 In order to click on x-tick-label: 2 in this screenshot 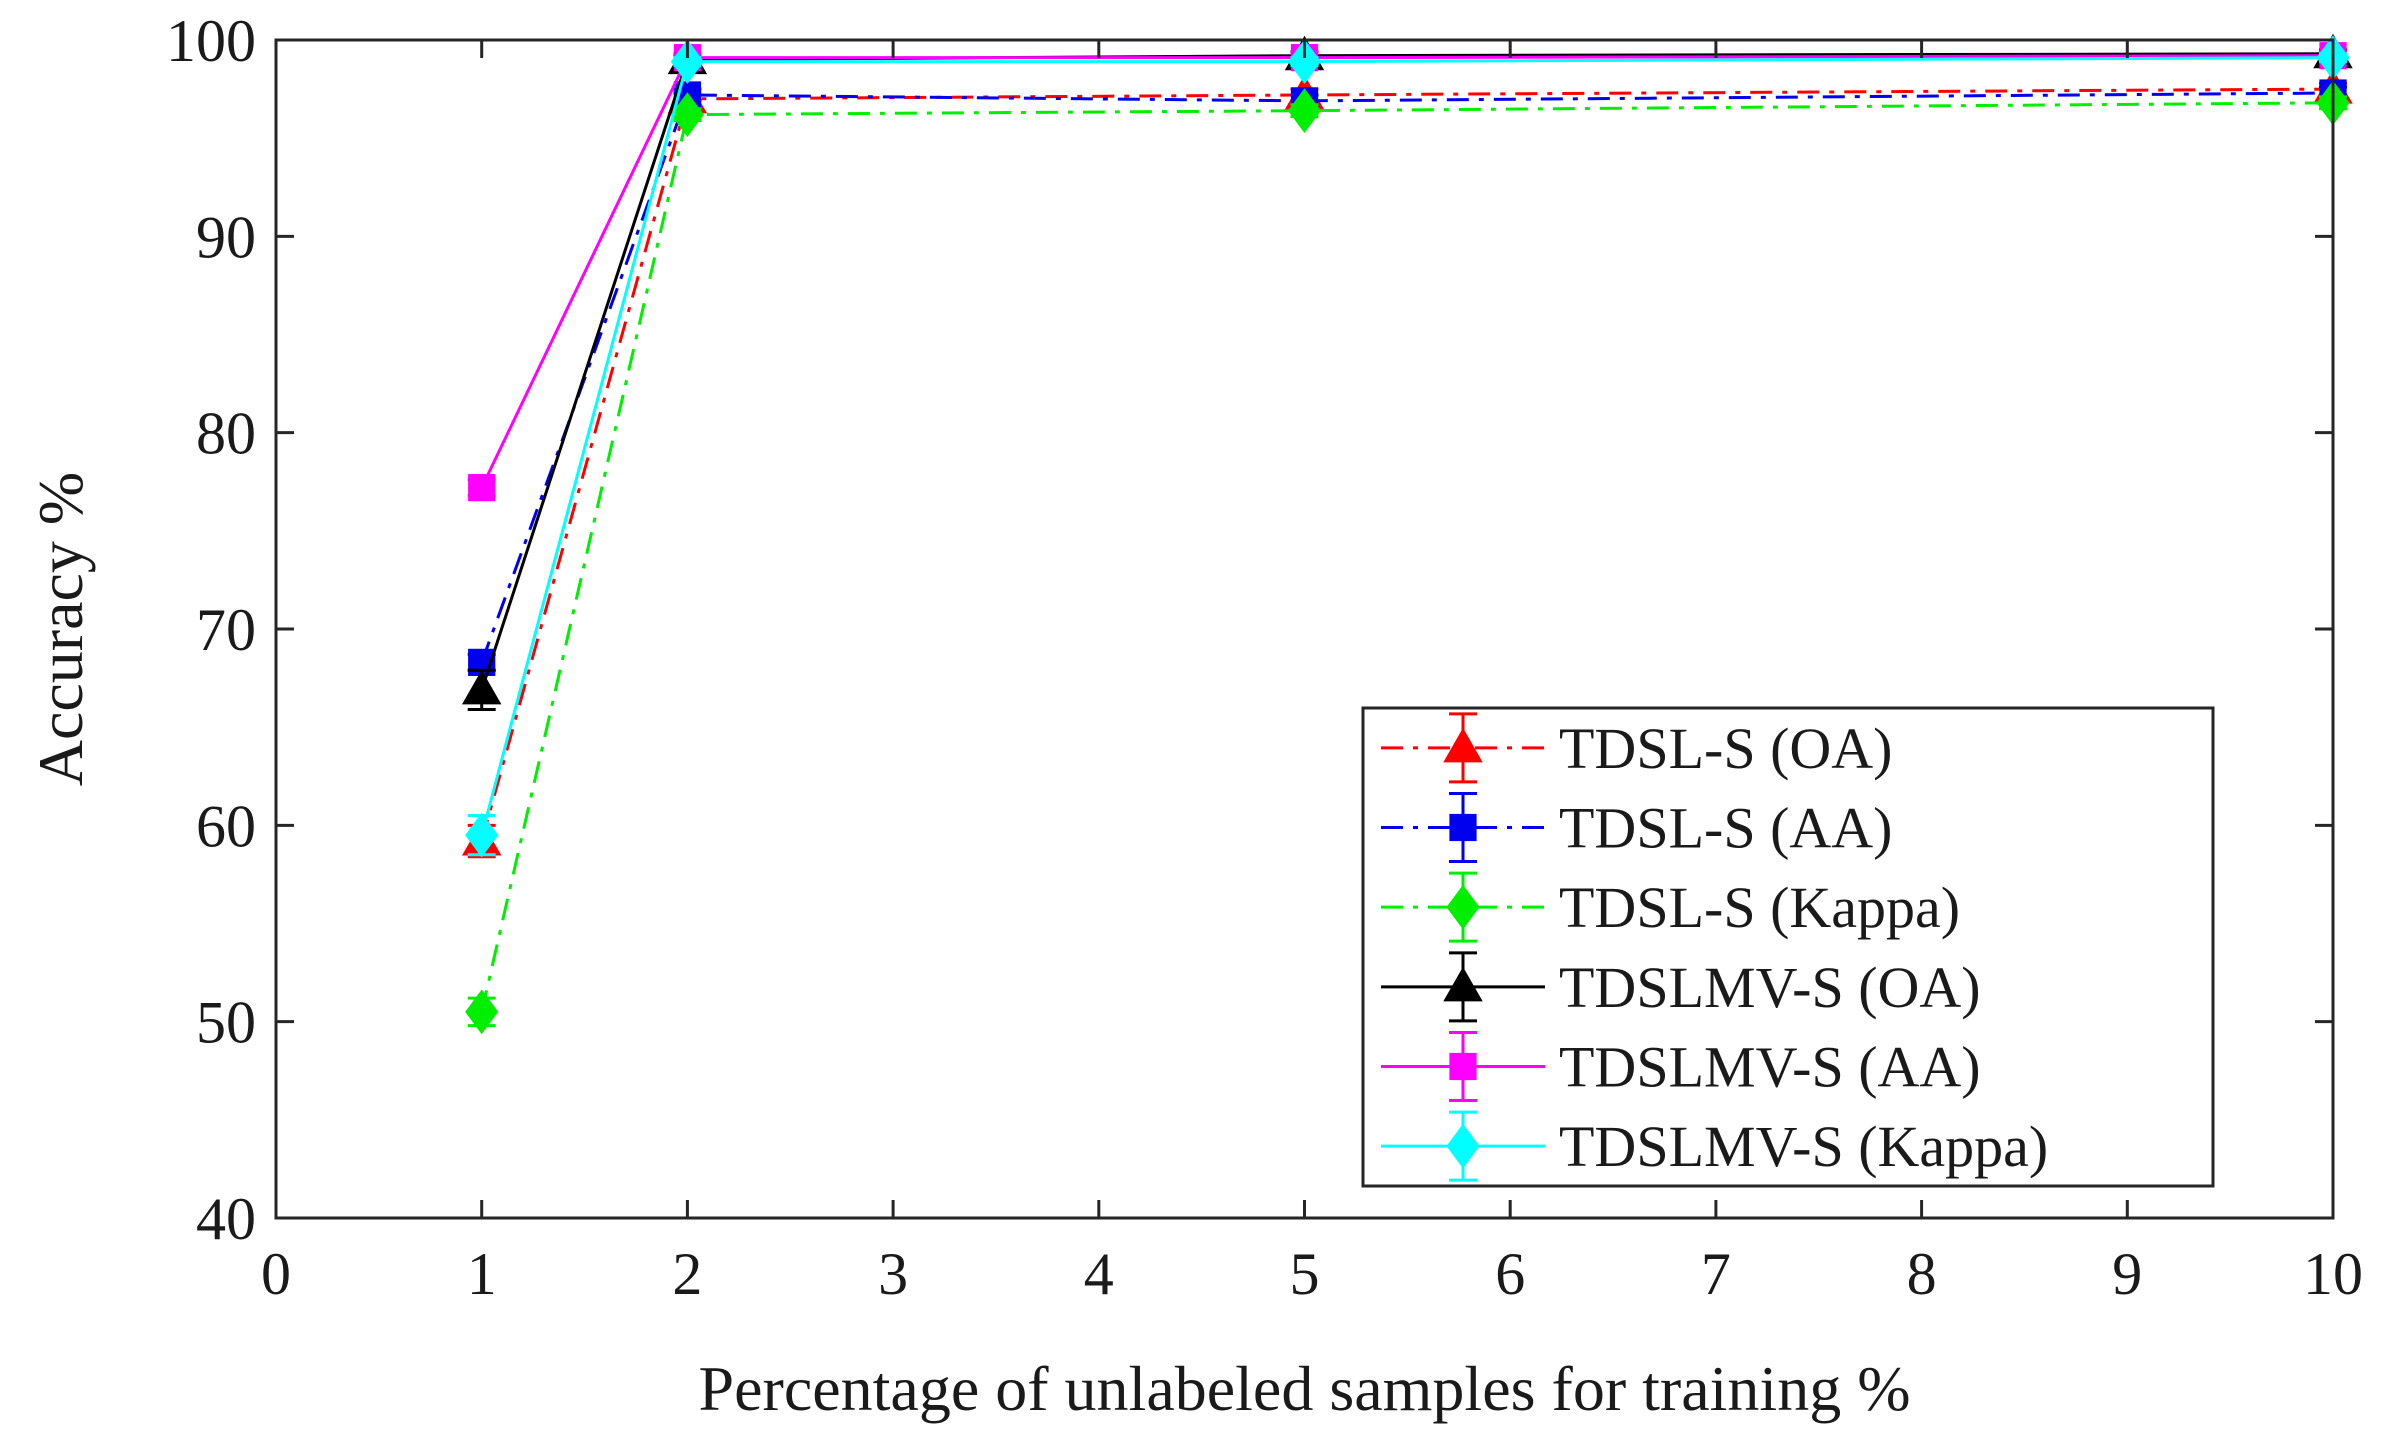, I will do `click(687, 1274)`.